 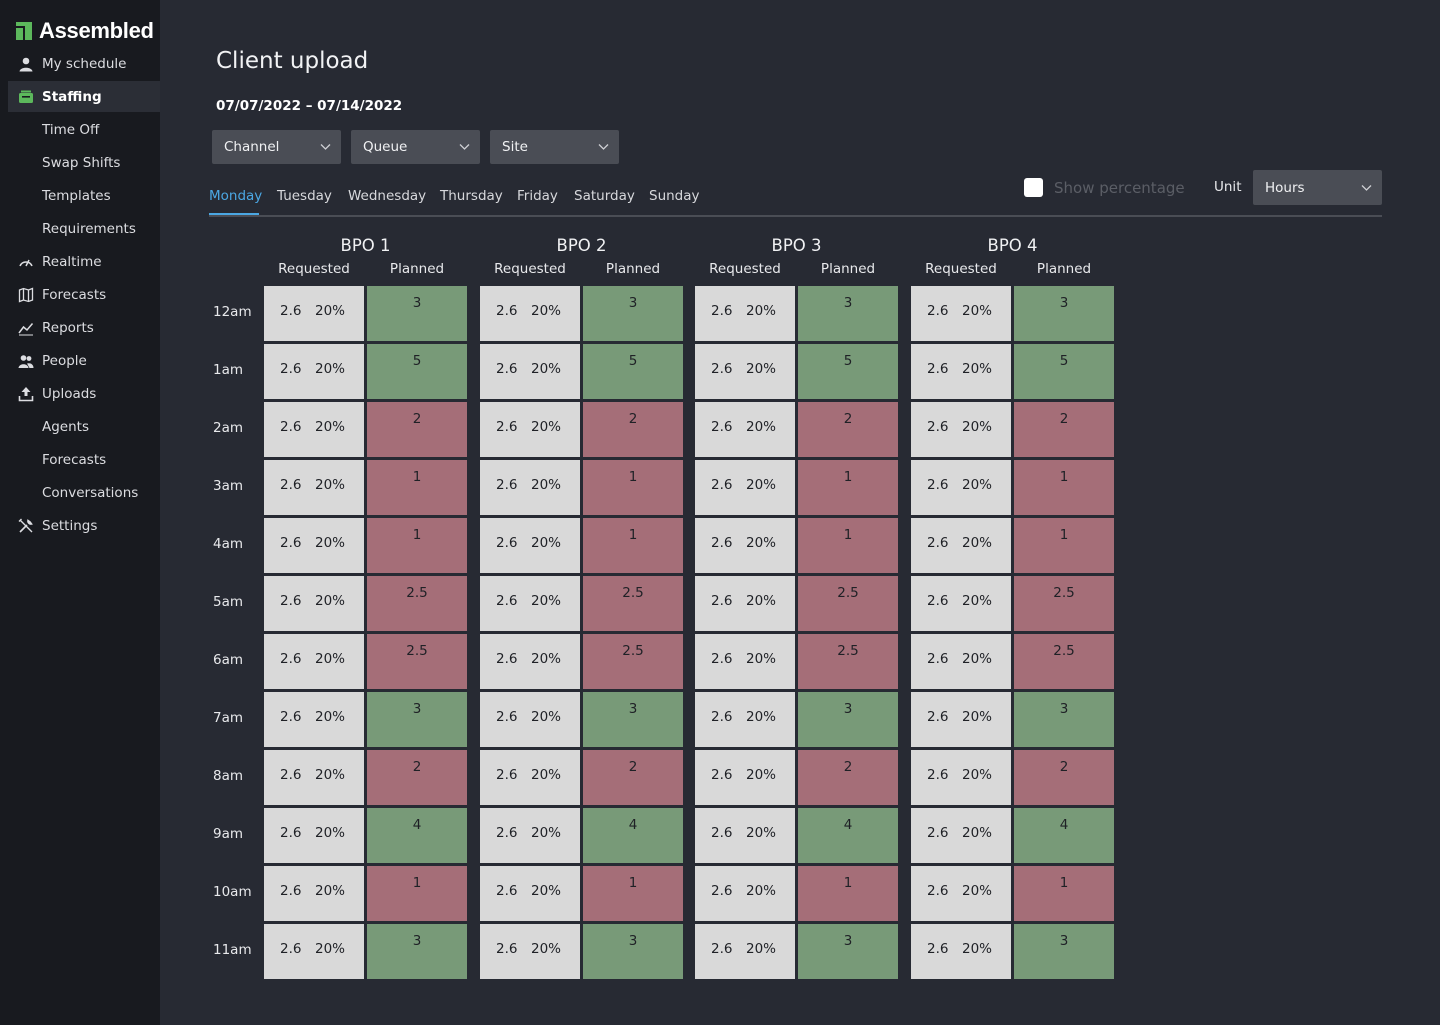 I want to click on sidebar-item-conversations: Conversations, so click(x=84, y=492).